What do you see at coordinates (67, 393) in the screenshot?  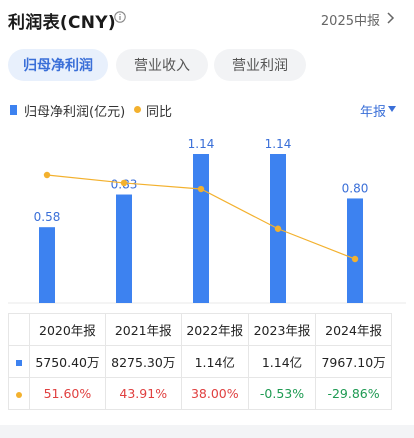 I see `yoy-cell: 51.60%` at bounding box center [67, 393].